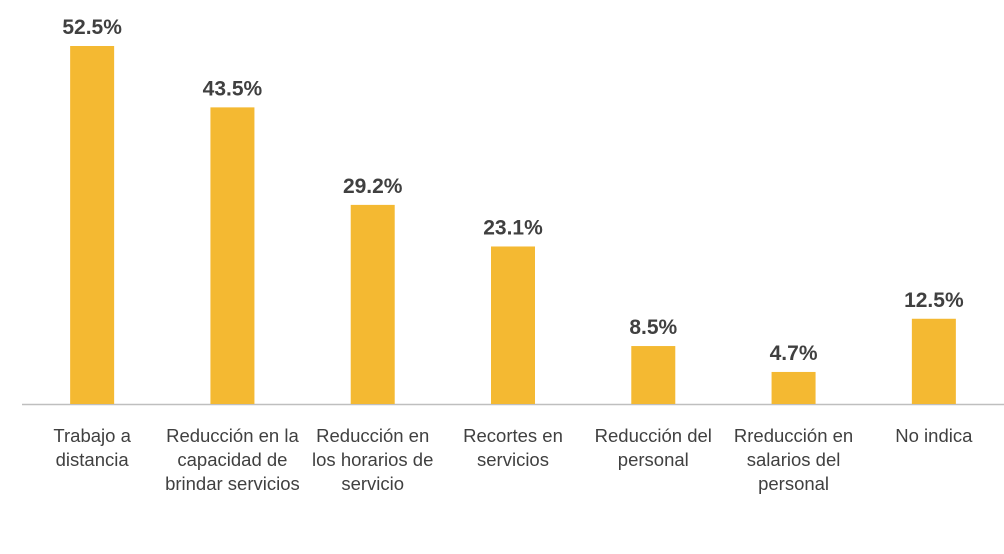 The height and width of the screenshot is (554, 1004). I want to click on value-label: 12.5%, so click(934, 300).